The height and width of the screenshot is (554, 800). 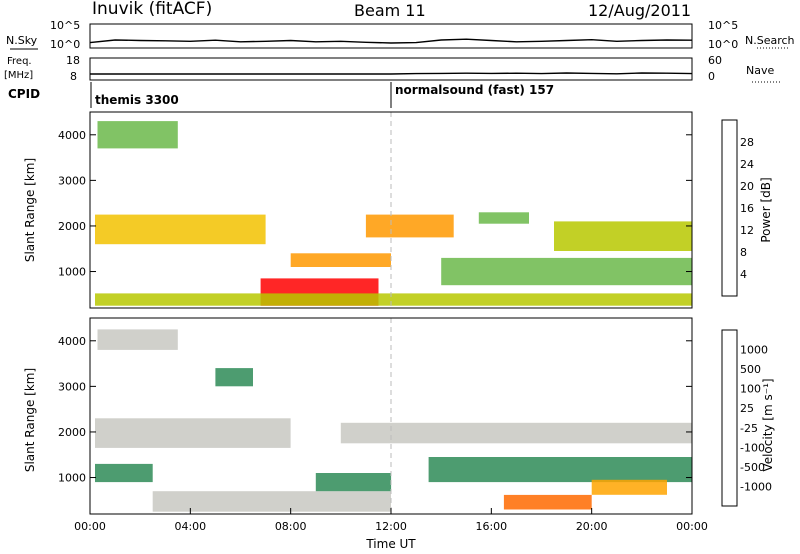 I want to click on colorbar-tick-label: -100, so click(x=752, y=447).